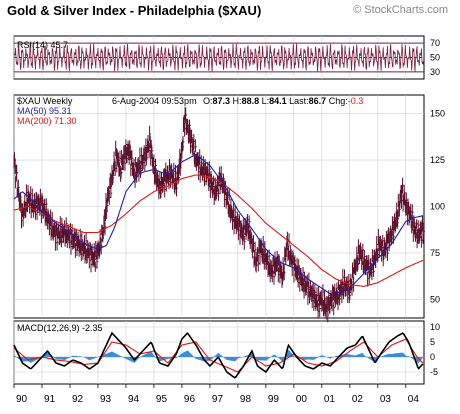 The height and width of the screenshot is (414, 460). What do you see at coordinates (298, 101) in the screenshot?
I see `ohlc-part: Last:` at bounding box center [298, 101].